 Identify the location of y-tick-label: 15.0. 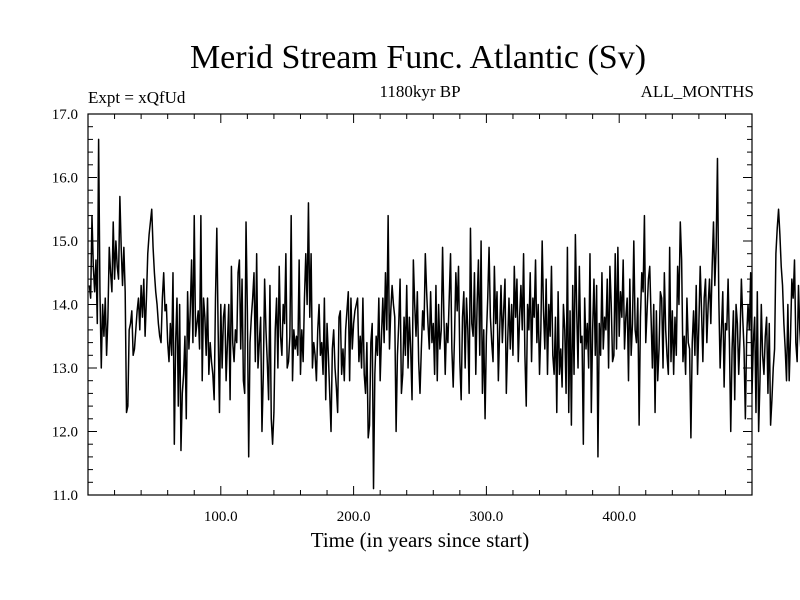
(65, 242).